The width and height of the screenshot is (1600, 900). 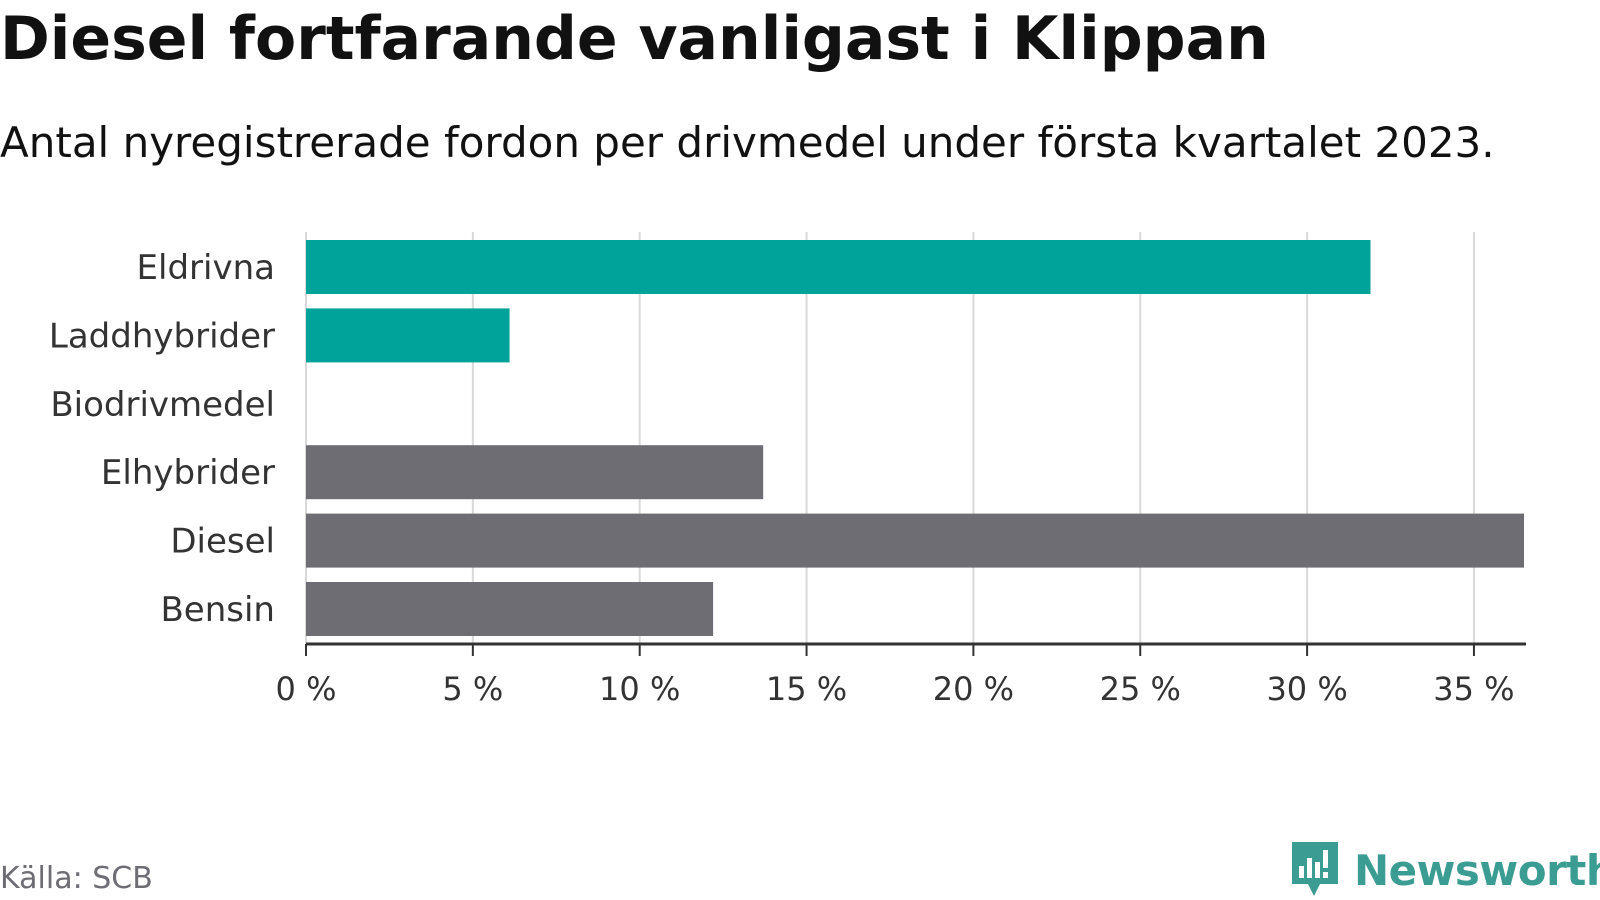 What do you see at coordinates (222, 542) in the screenshot?
I see `category-label: Diesel` at bounding box center [222, 542].